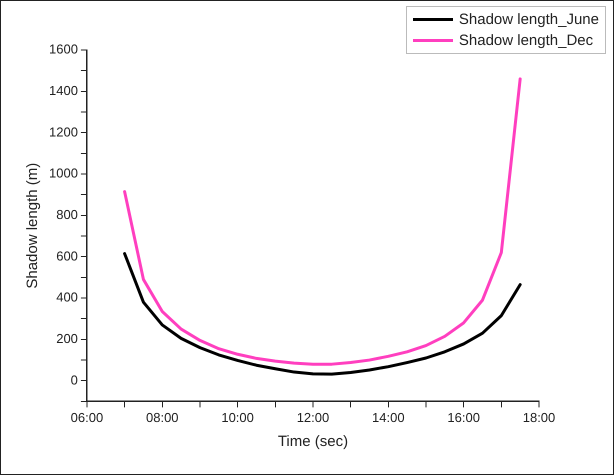 The width and height of the screenshot is (614, 475). Describe the element at coordinates (63, 132) in the screenshot. I see `y-tick-label: 1200` at that location.